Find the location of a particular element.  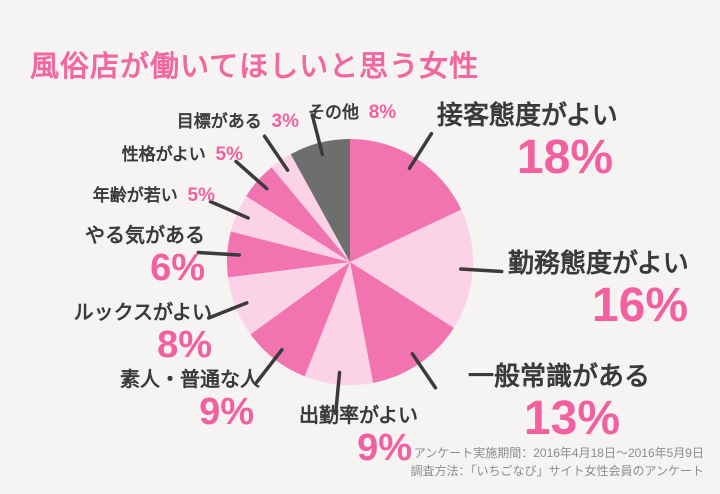

slice-percent: 3% is located at coordinates (285, 121).